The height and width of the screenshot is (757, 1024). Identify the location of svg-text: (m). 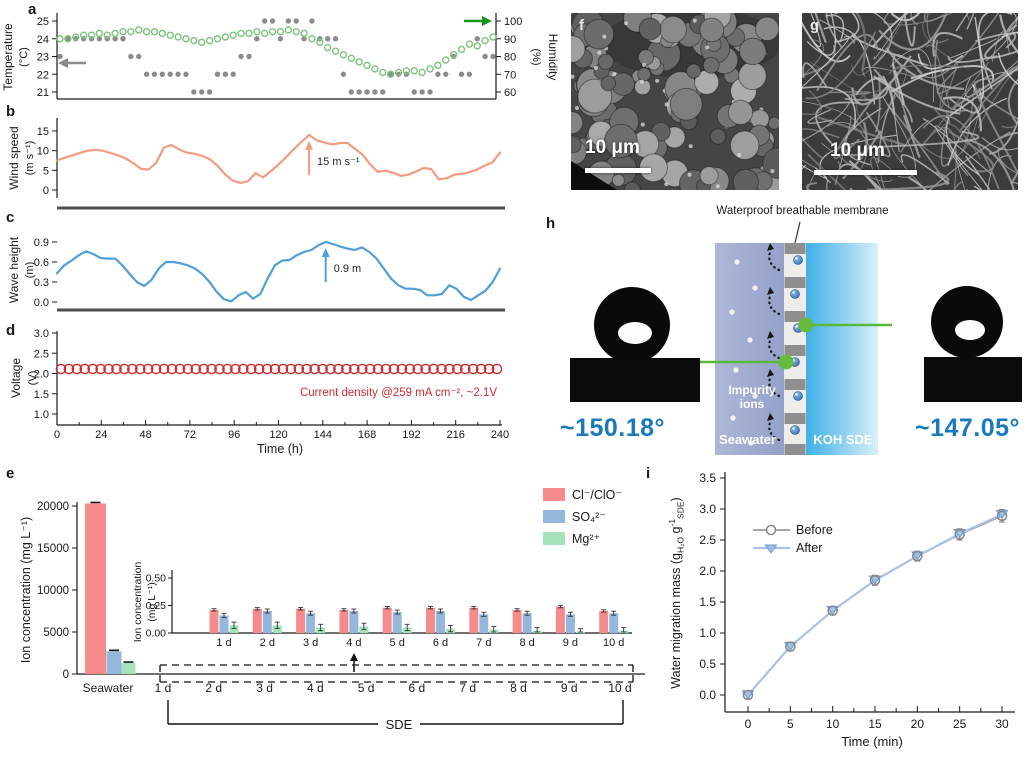
(30, 270).